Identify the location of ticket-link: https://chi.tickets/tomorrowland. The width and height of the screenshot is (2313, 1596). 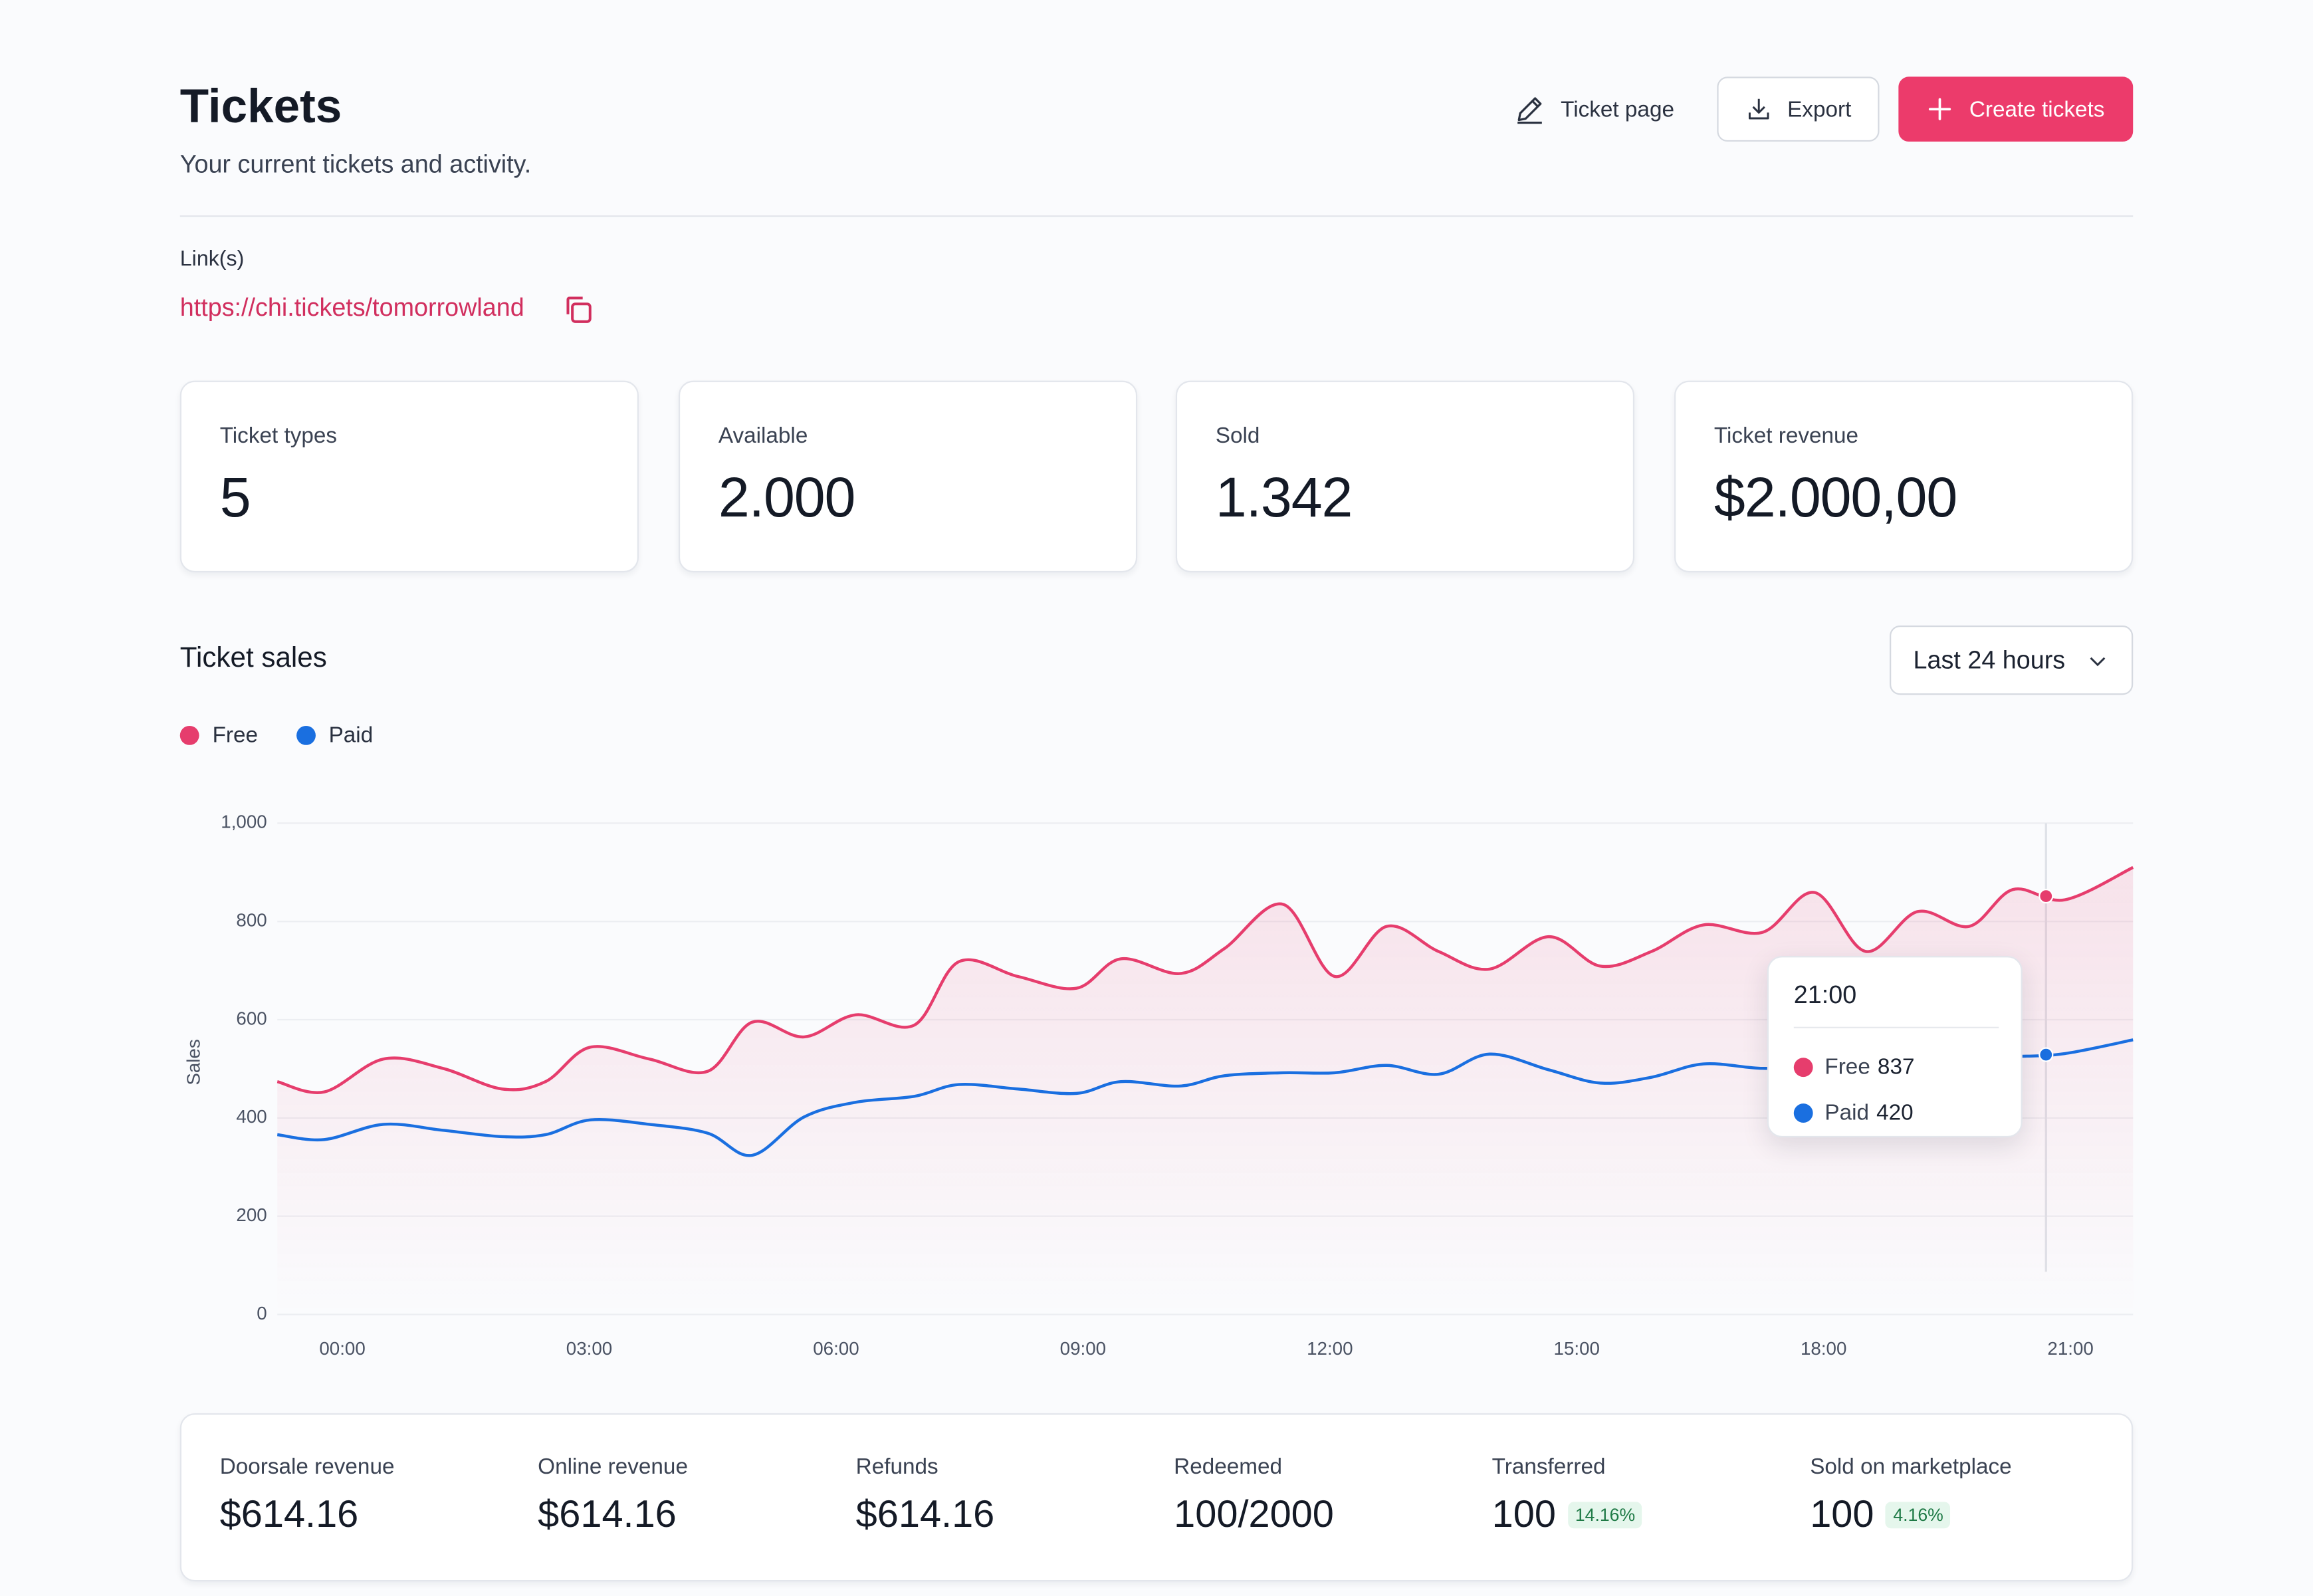
(351, 307).